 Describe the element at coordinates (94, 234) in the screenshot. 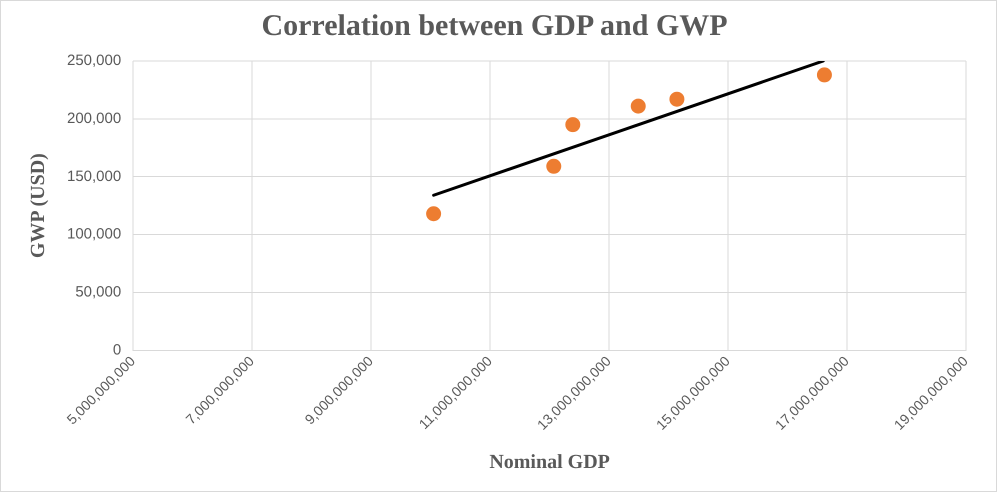

I see `y-tick-label: 100,000` at that location.